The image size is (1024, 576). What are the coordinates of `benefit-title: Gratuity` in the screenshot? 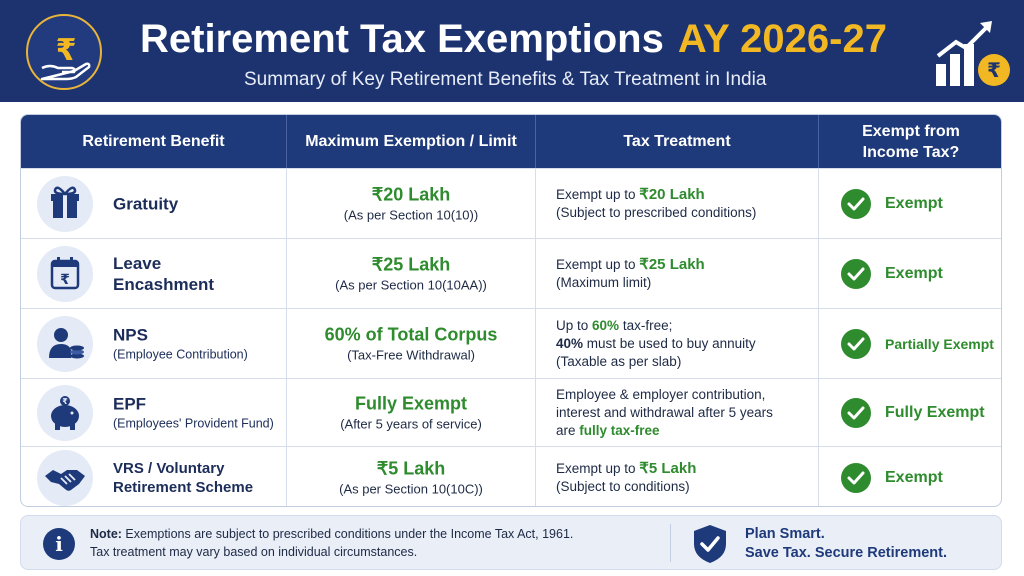 It's located at (146, 203).